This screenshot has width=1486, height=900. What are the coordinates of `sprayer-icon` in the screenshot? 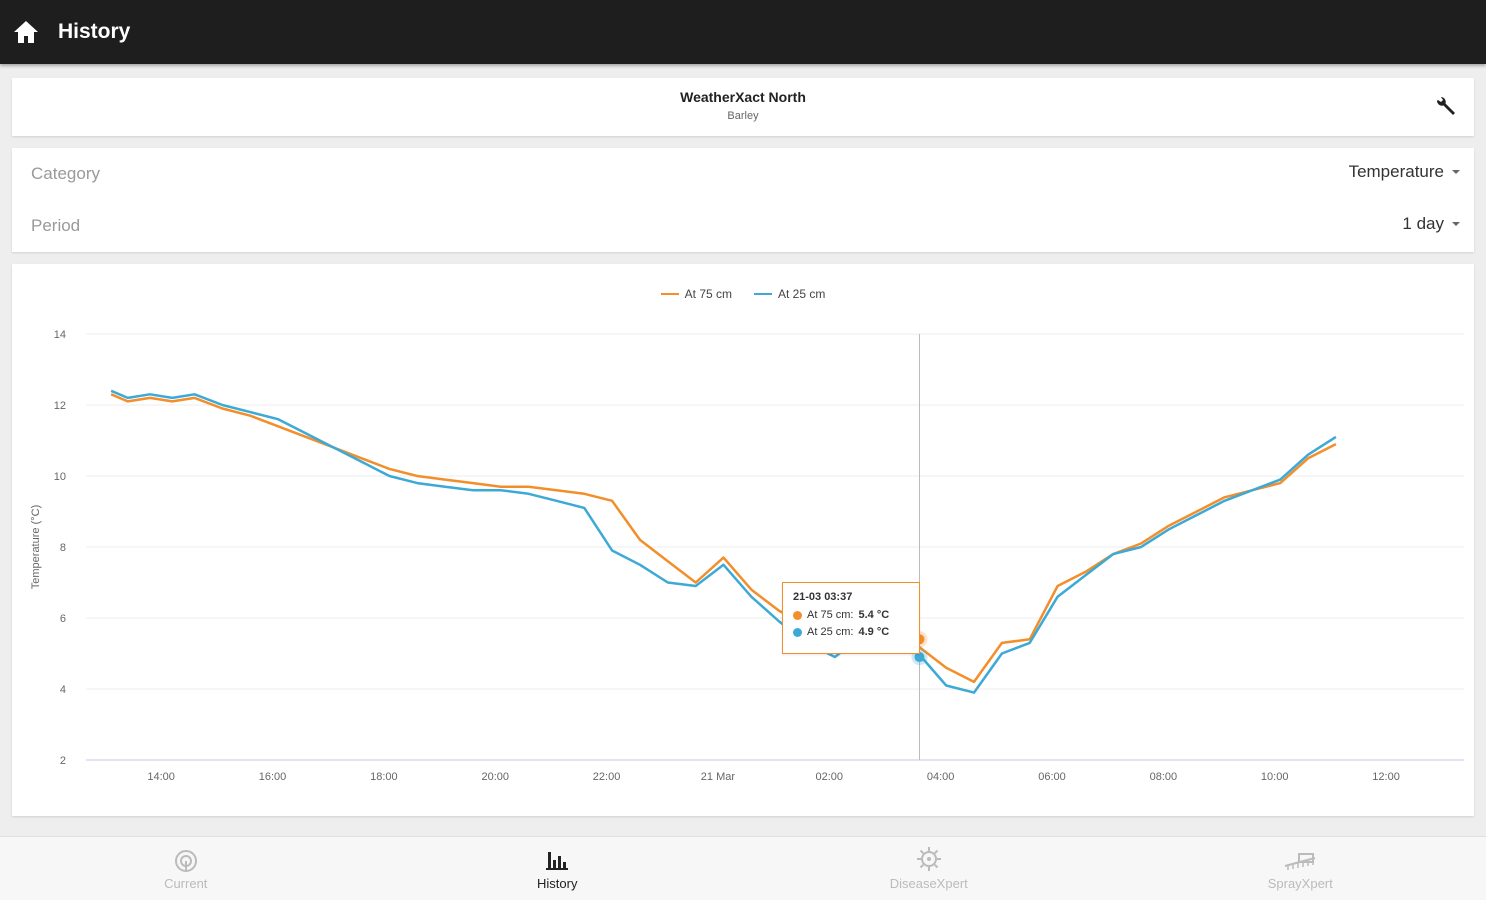 It's located at (1300, 861).